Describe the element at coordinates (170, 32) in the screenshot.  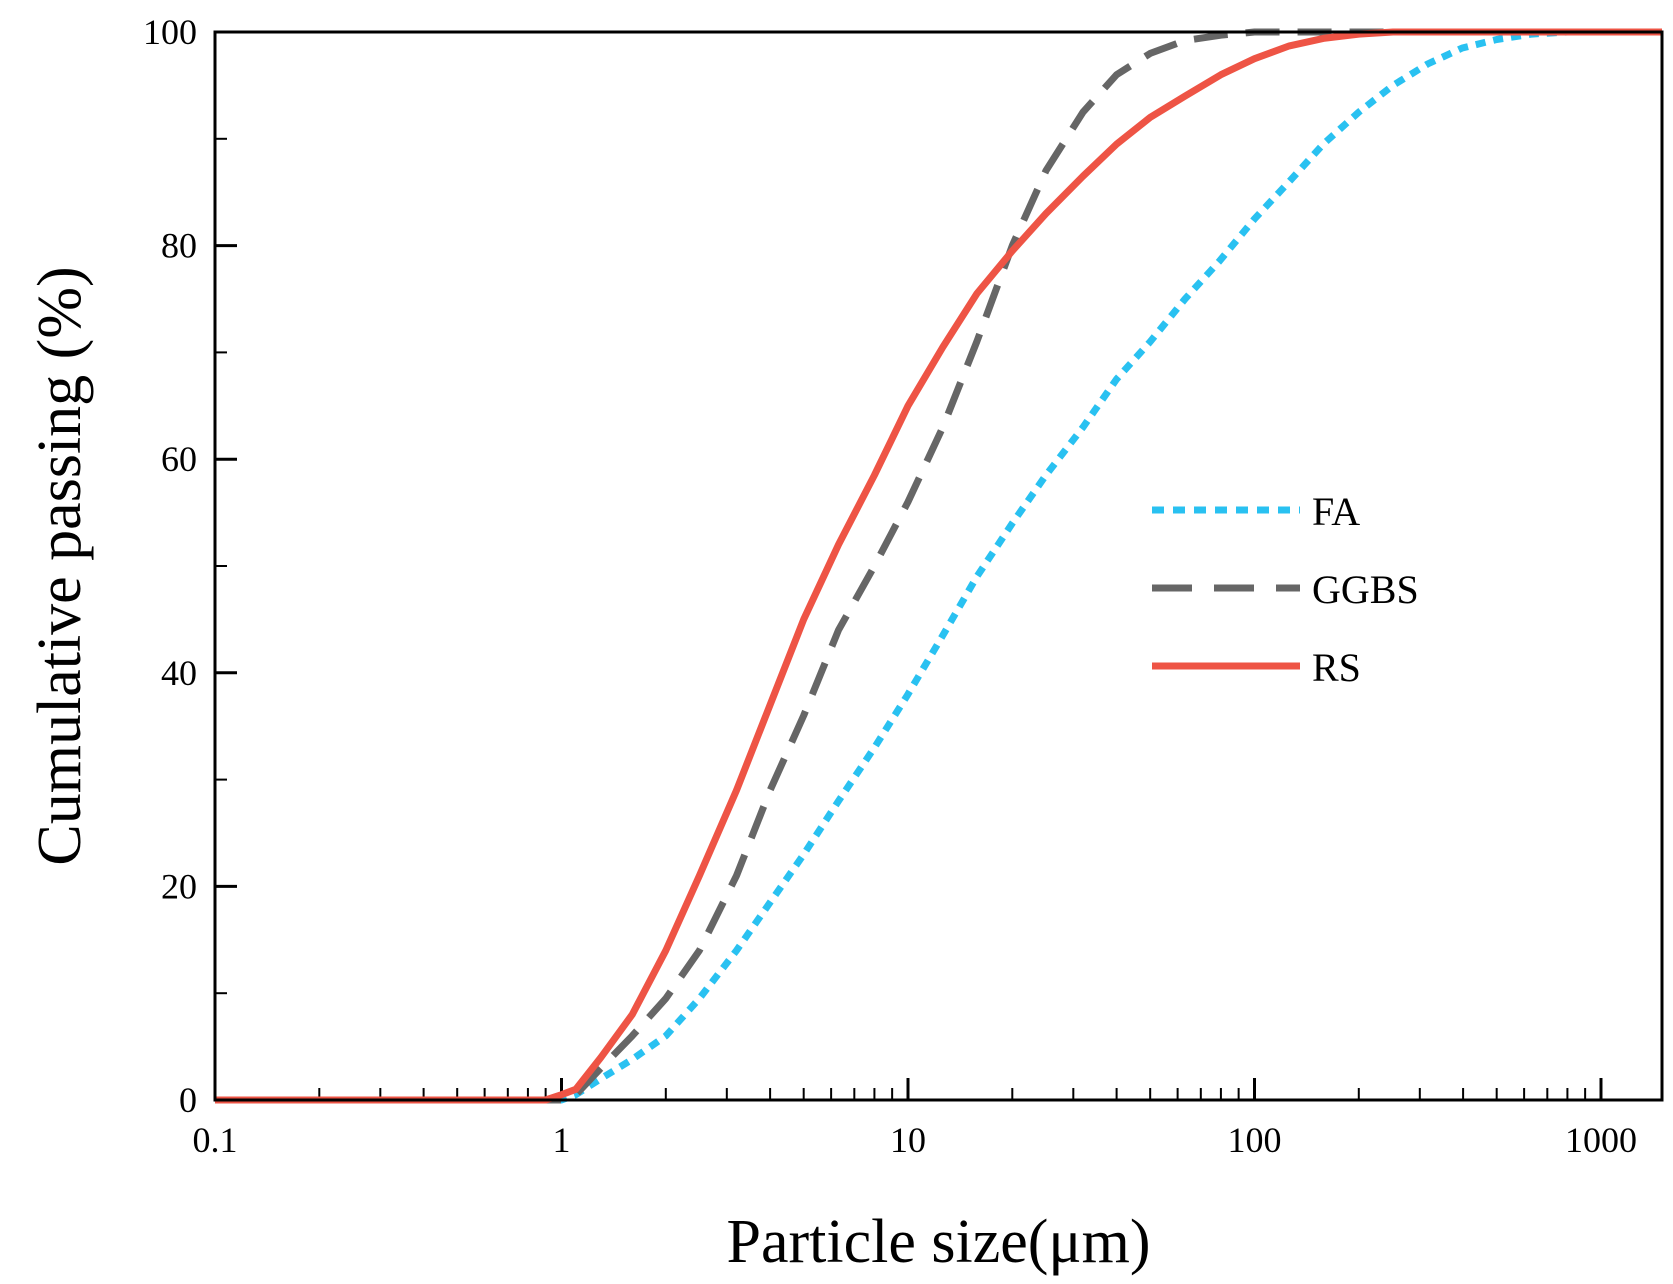
I see `y-tick-label: 100` at that location.